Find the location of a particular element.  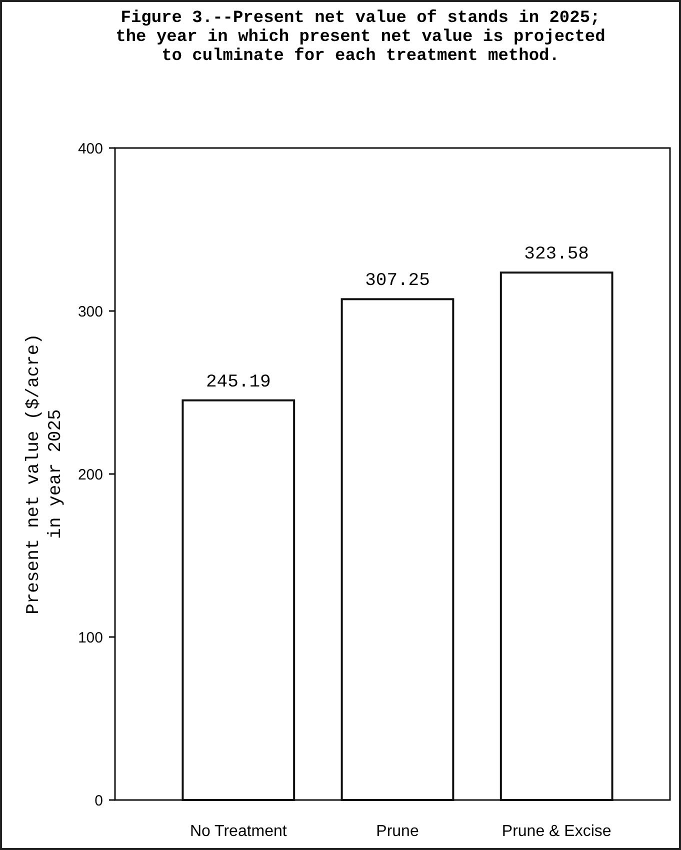

y-tick-label: 200 is located at coordinates (90, 475).